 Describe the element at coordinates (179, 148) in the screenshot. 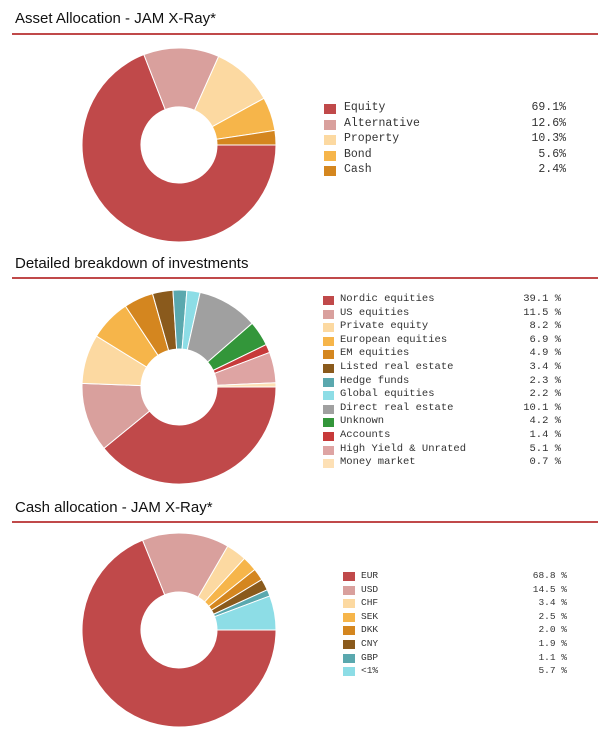

I see `slice-equity` at that location.